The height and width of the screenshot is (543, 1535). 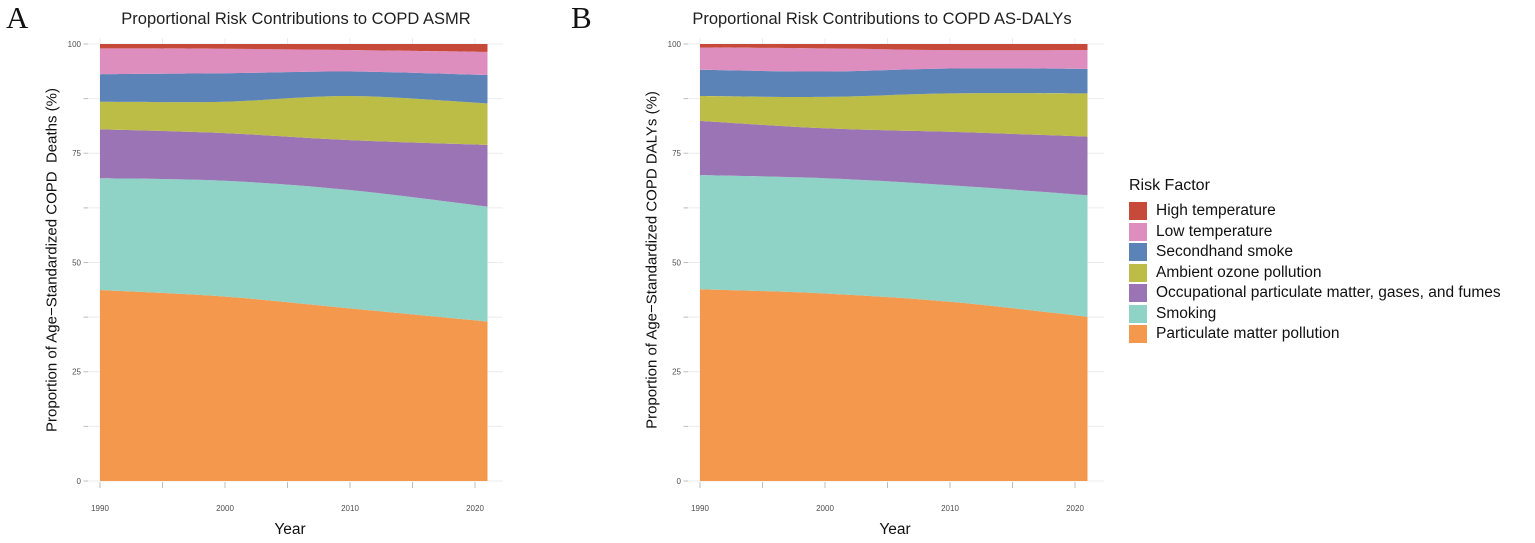 What do you see at coordinates (1239, 272) in the screenshot?
I see `legend-label: Ambient ozone pollution` at bounding box center [1239, 272].